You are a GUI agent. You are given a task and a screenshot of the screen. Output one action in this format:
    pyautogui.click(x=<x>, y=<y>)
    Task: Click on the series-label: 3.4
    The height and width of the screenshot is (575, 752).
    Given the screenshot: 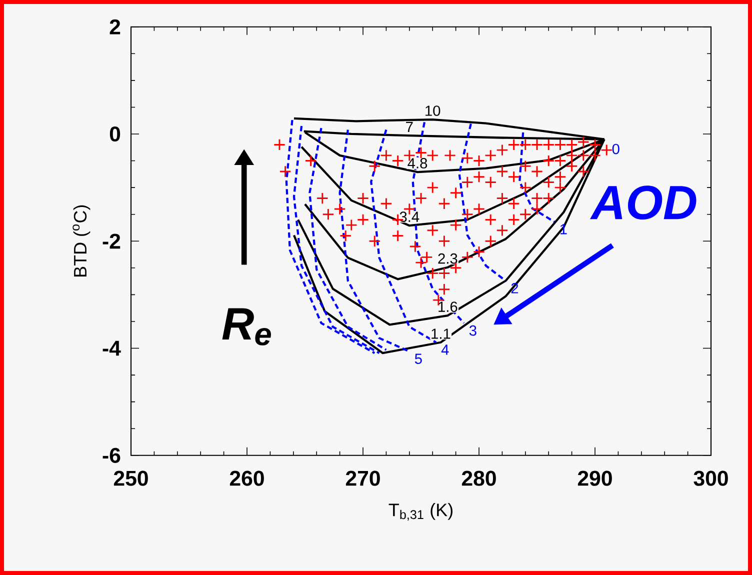 What is the action you would take?
    pyautogui.click(x=410, y=217)
    